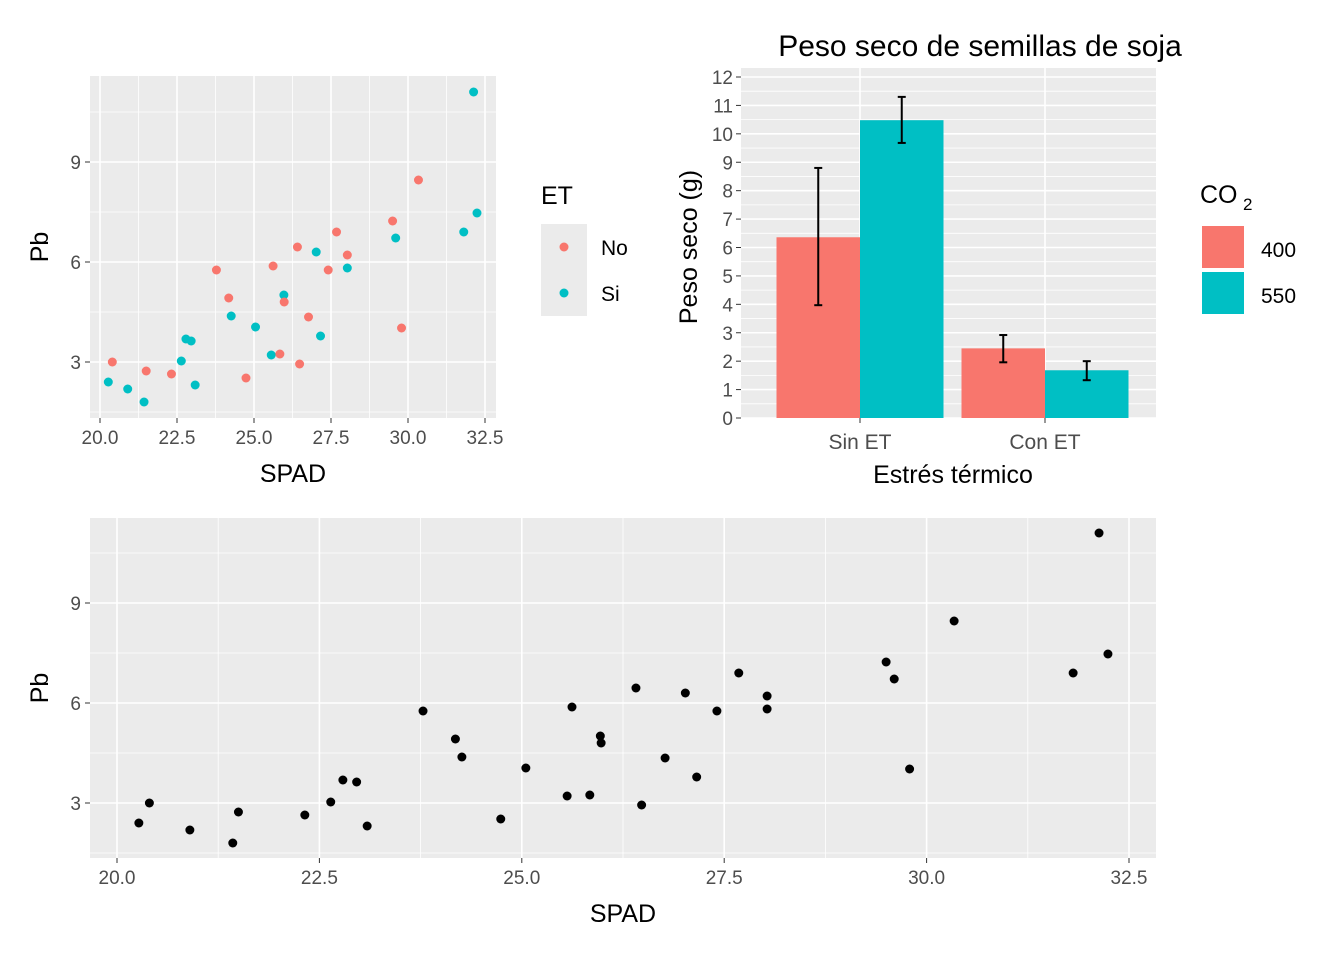 The height and width of the screenshot is (960, 1344). I want to click on legend-label: Si, so click(610, 294).